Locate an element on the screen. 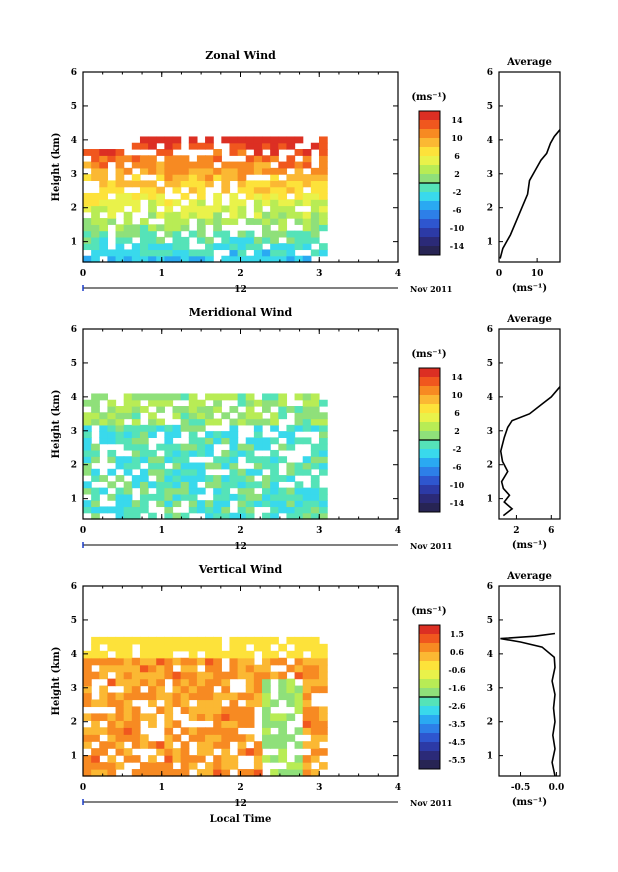 This screenshot has height=872, width=618. average-profile-line is located at coordinates (530, 451).